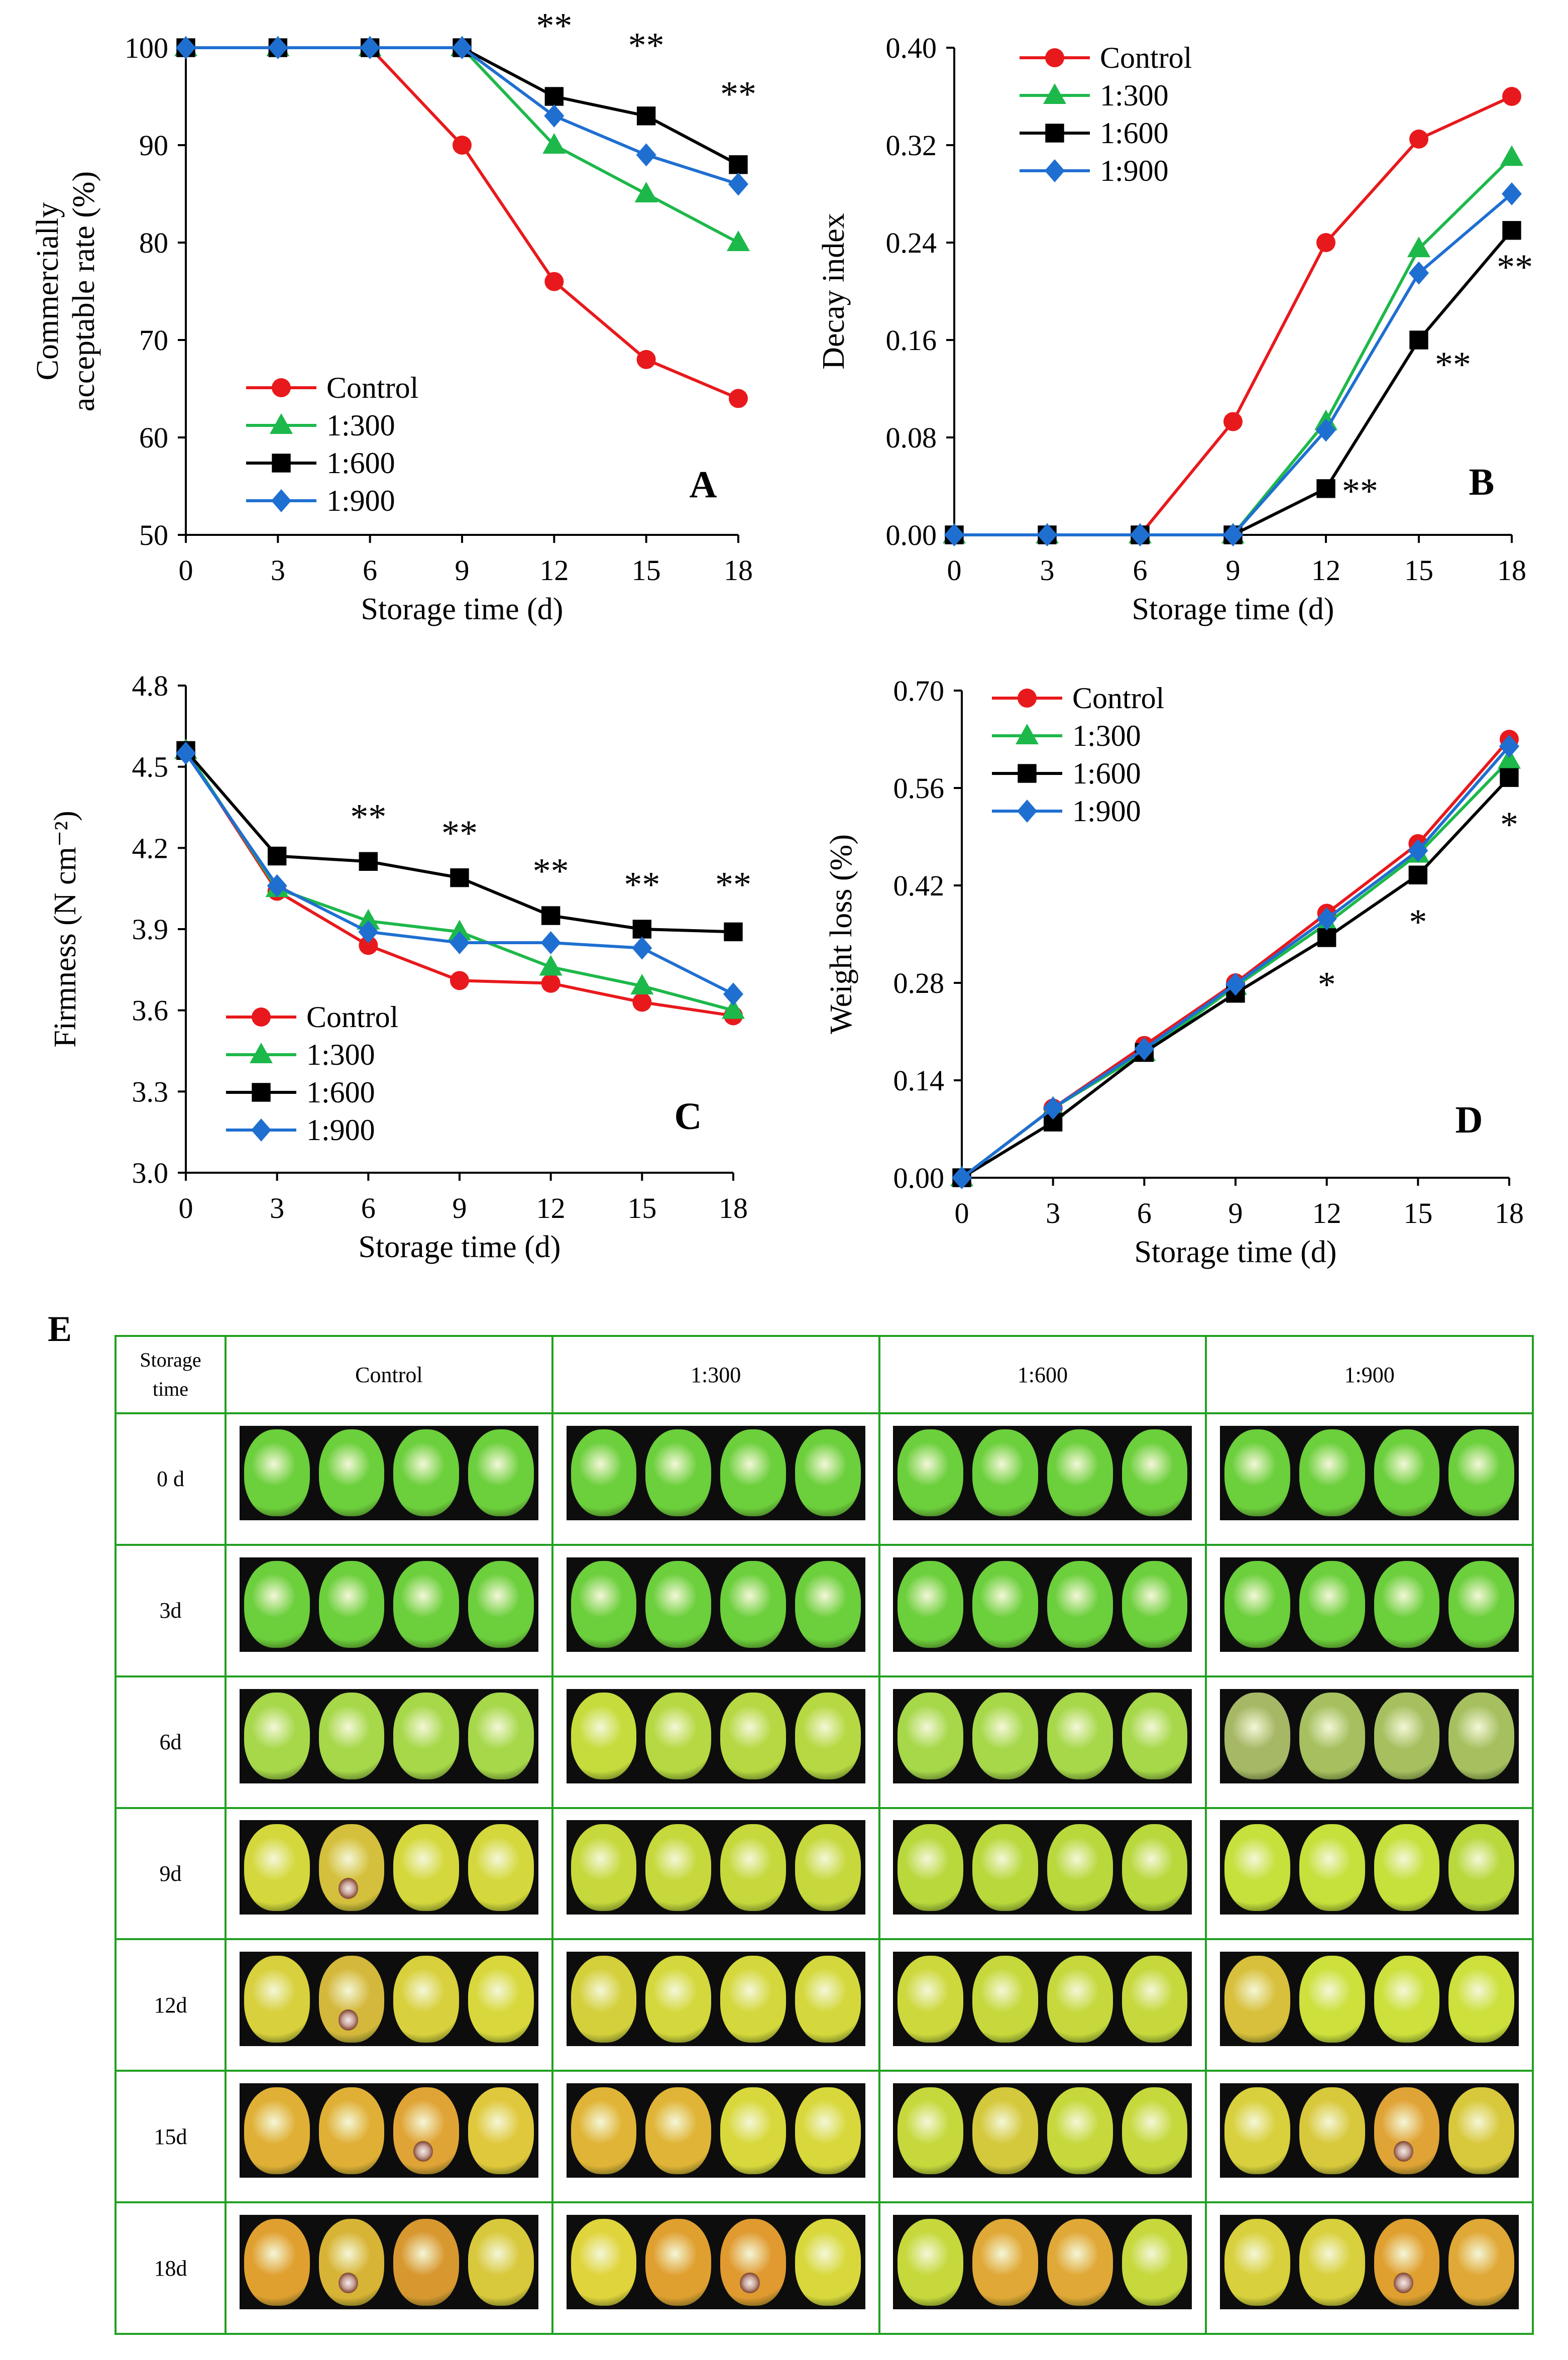  I want to click on photo-row: 6d, so click(824, 1742).